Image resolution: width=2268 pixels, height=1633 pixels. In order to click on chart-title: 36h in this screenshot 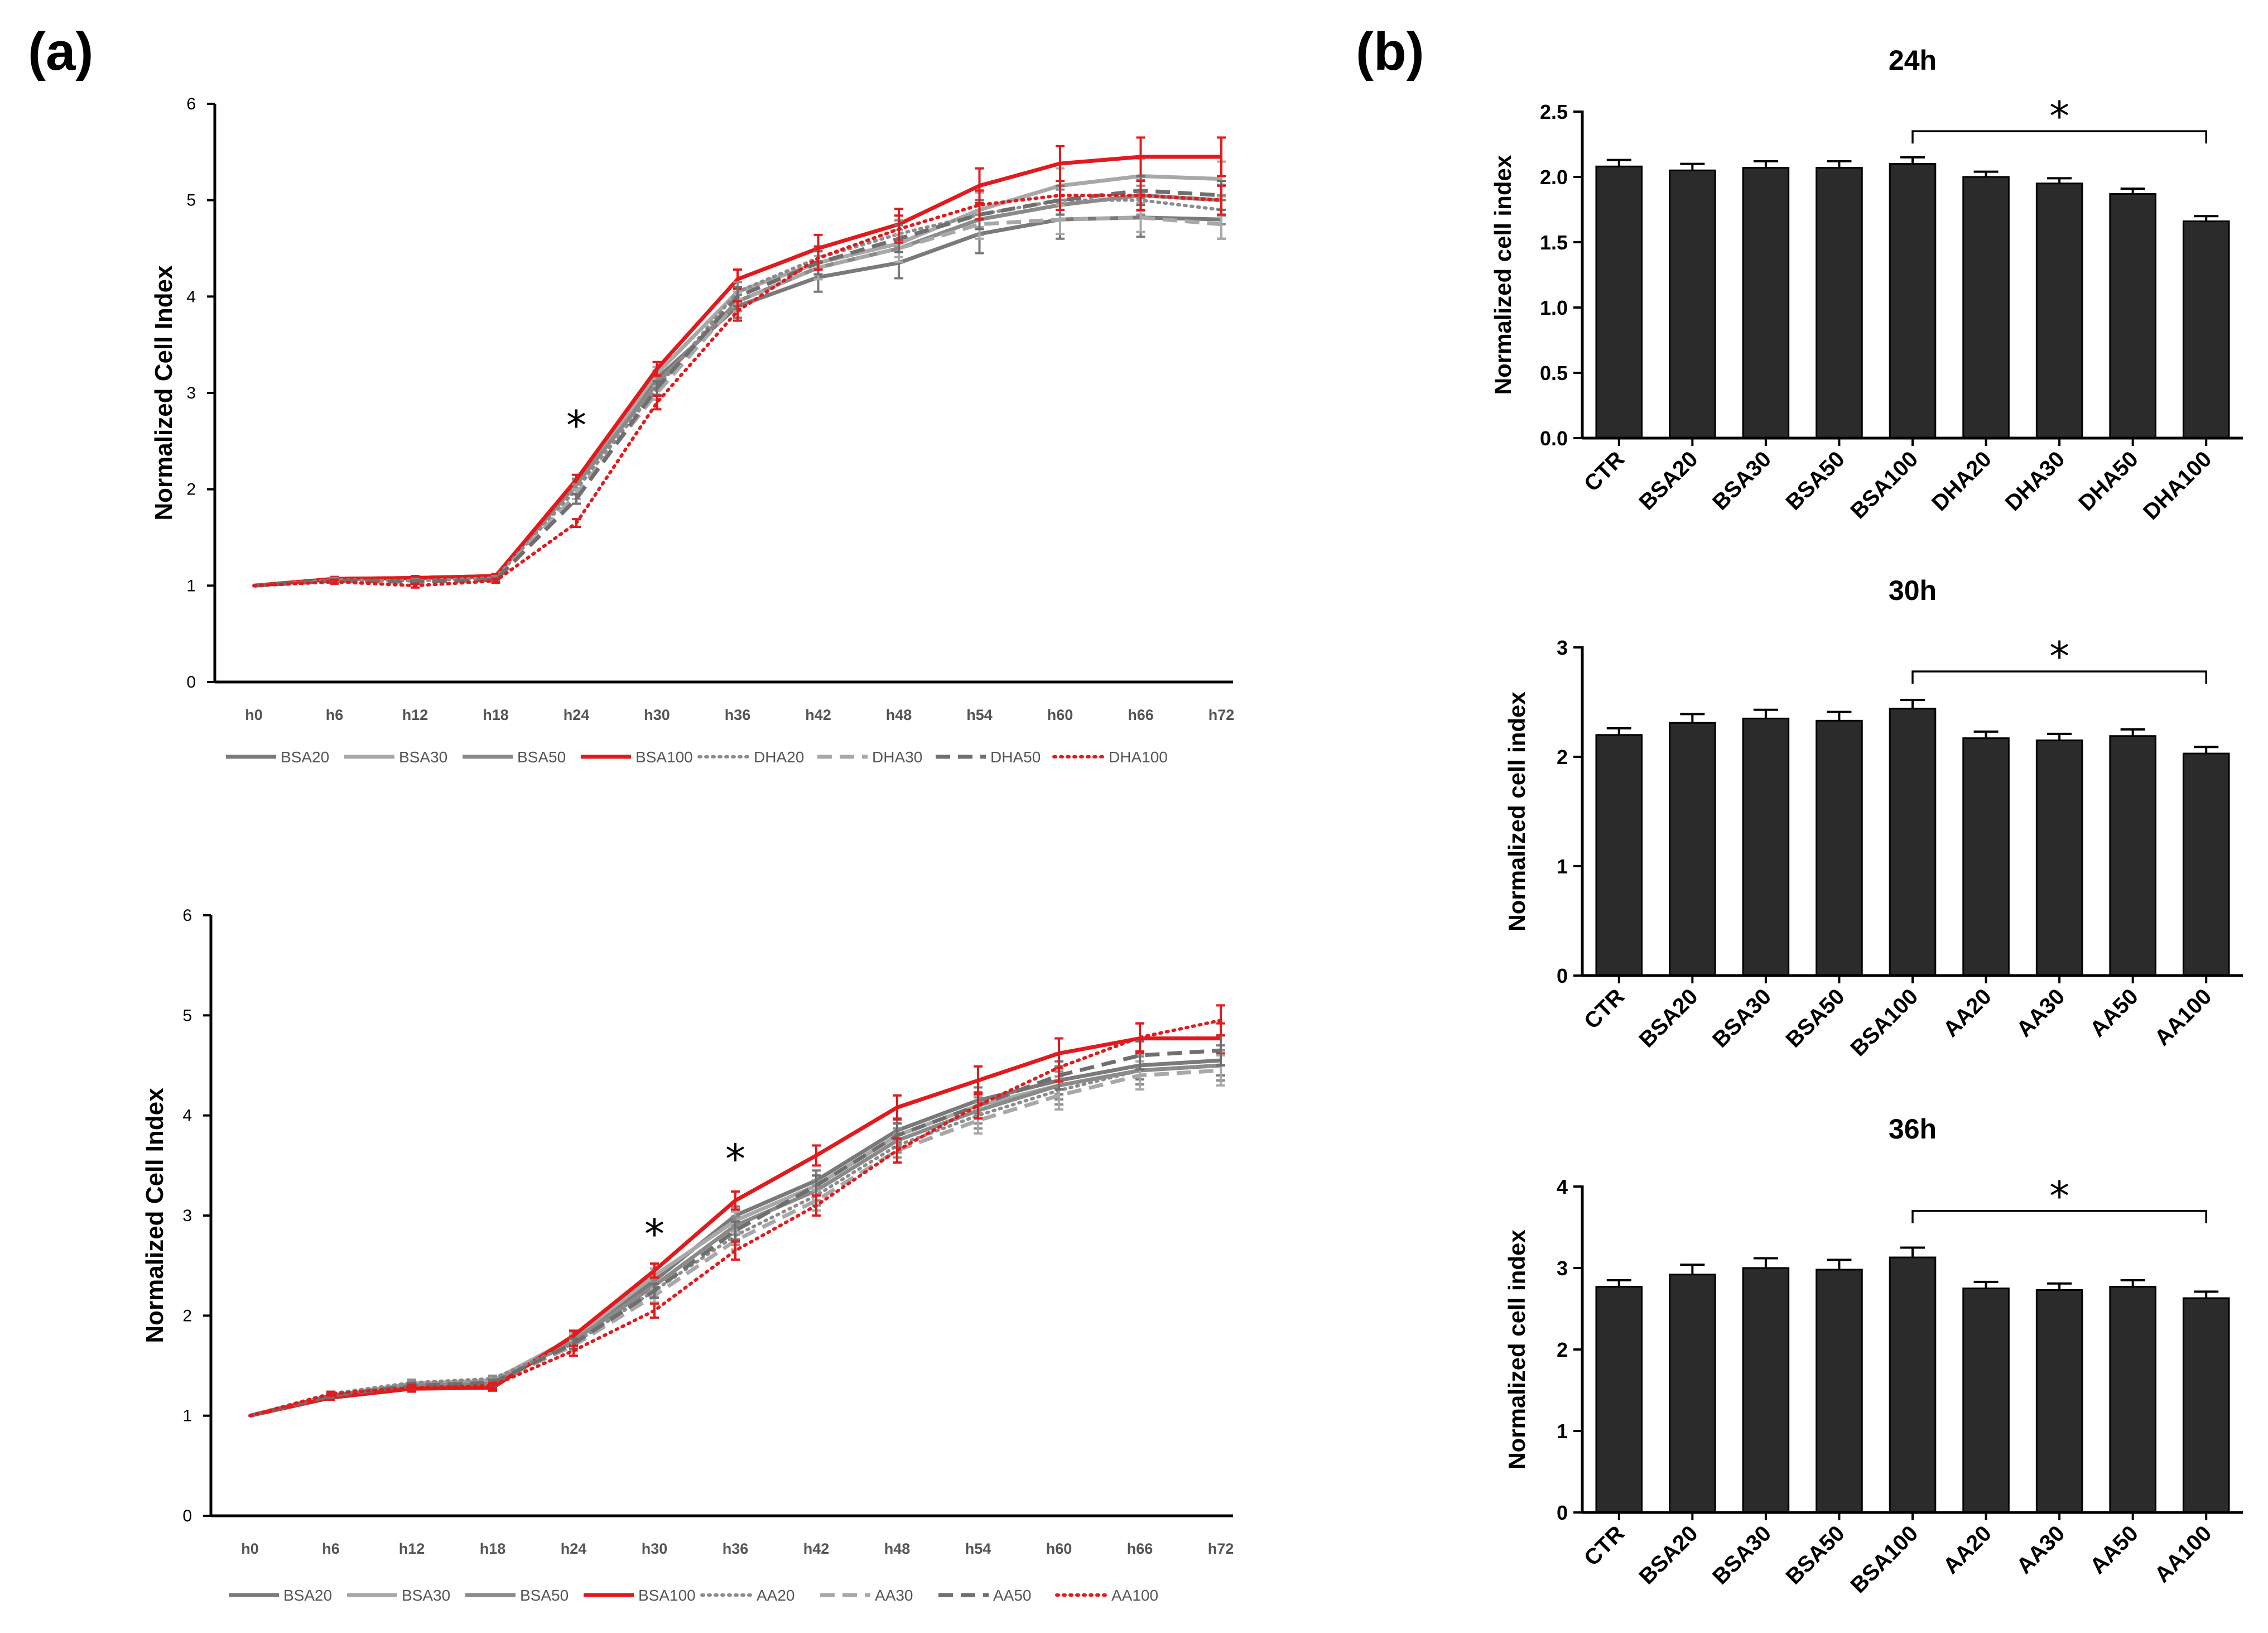, I will do `click(1913, 1129)`.